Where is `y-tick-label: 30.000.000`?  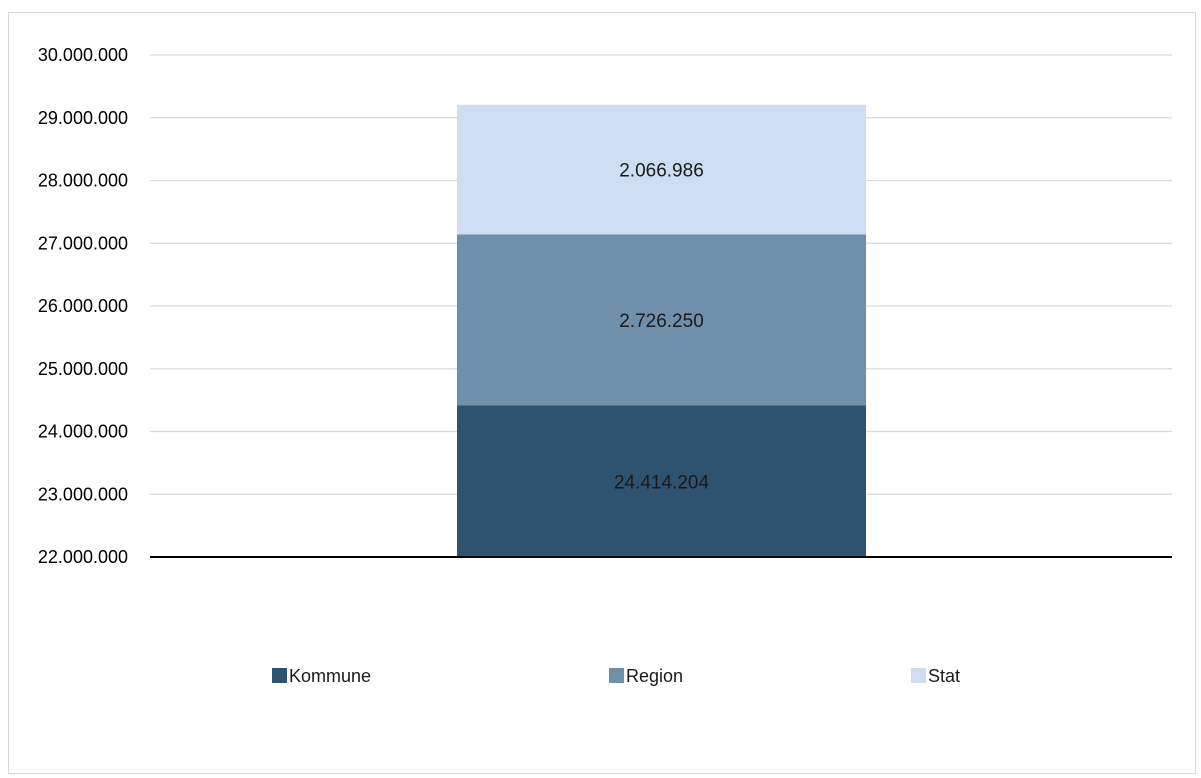 y-tick-label: 30.000.000 is located at coordinates (83, 55).